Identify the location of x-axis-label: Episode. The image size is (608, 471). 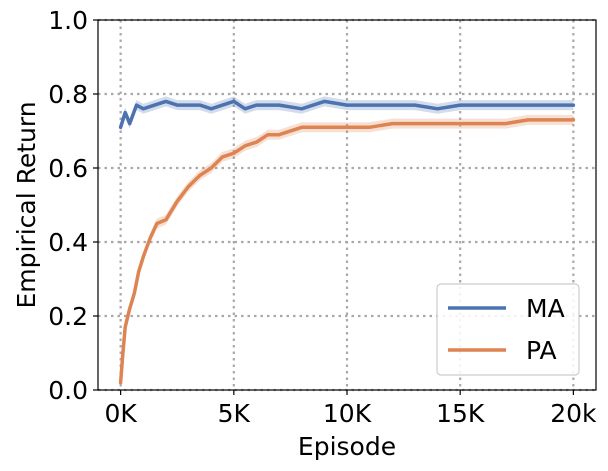
(347, 446).